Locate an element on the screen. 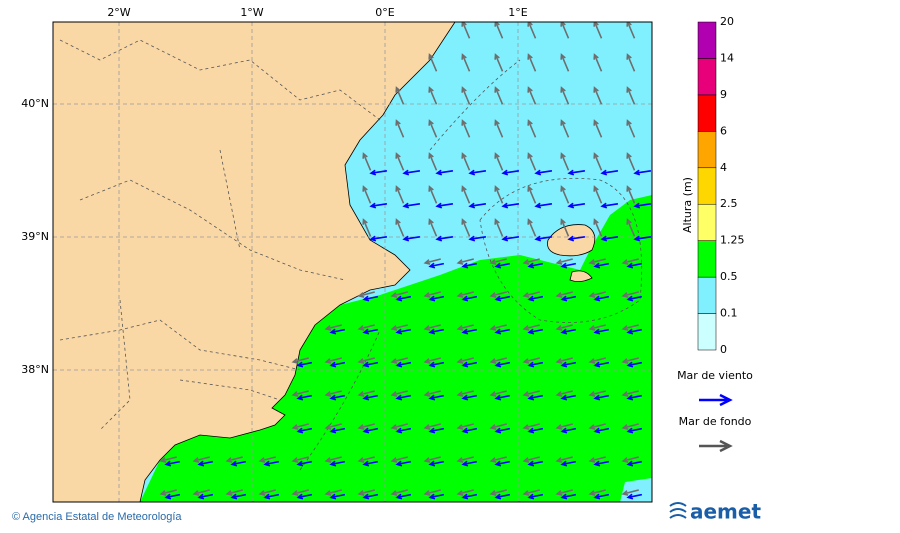  colorbar-label: 4 is located at coordinates (723, 167).